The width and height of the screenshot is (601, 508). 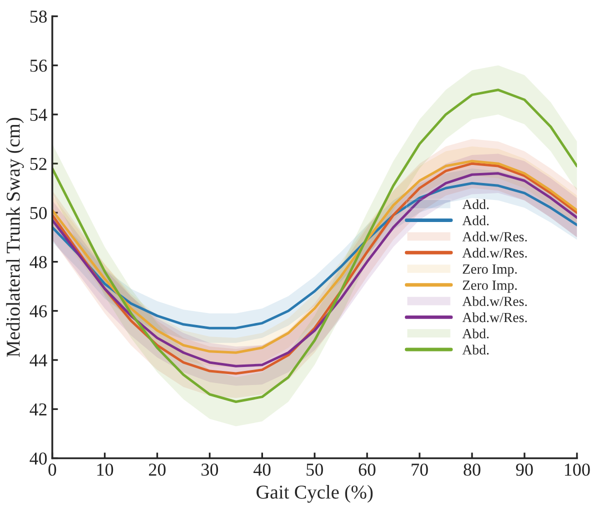 I want to click on legend-label: Abd., so click(x=475, y=333).